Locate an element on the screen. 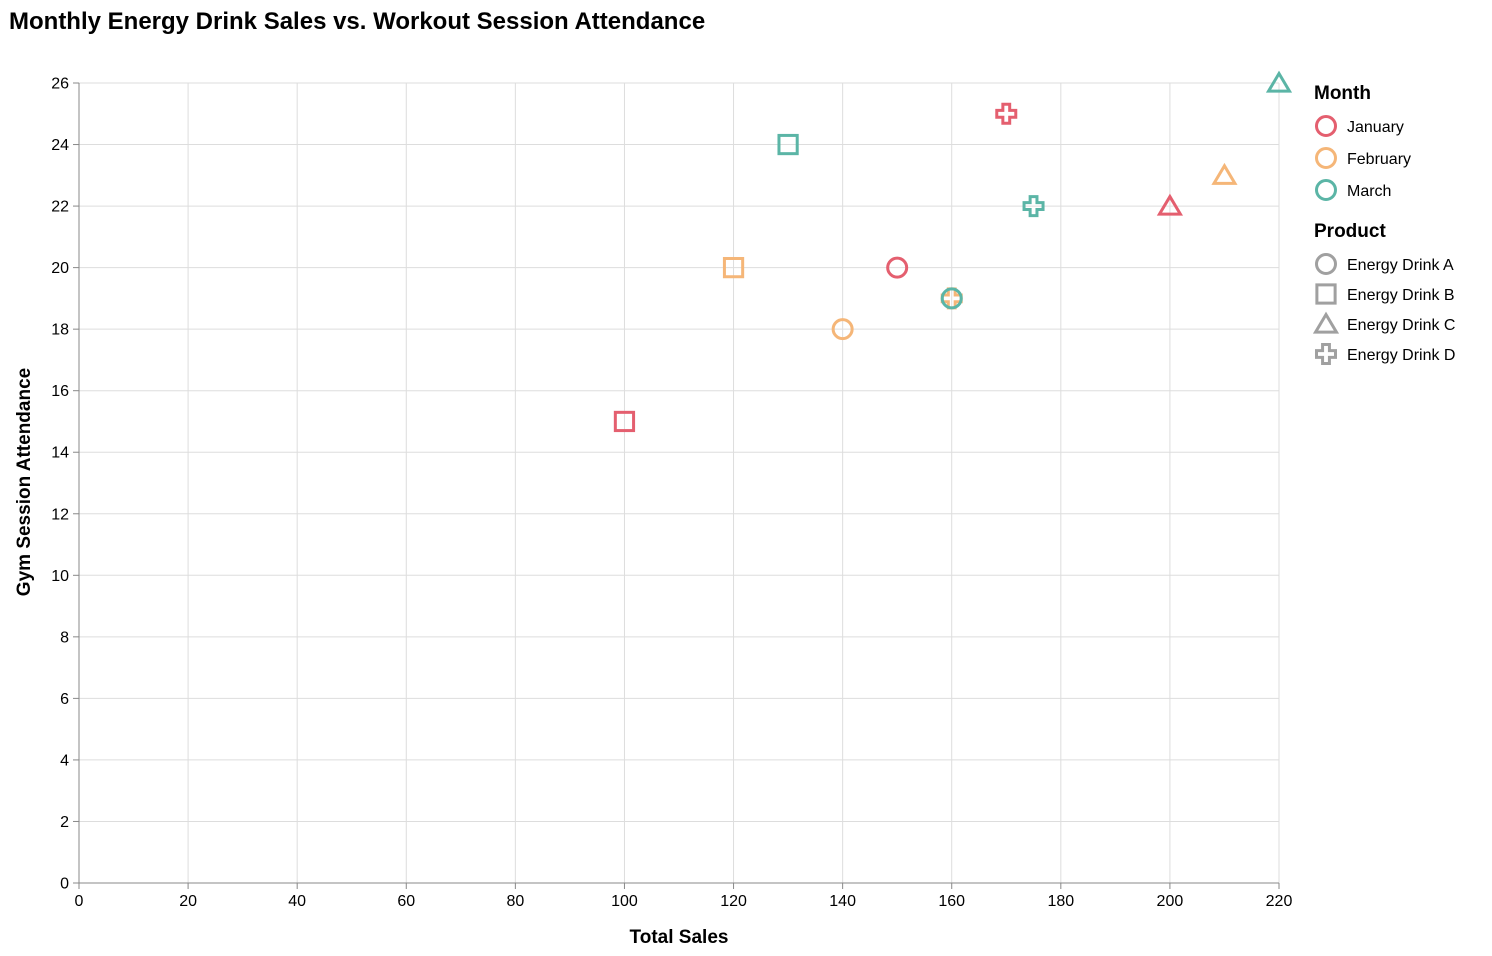 The height and width of the screenshot is (956, 1492). x-tick-label: 120 is located at coordinates (733, 901).